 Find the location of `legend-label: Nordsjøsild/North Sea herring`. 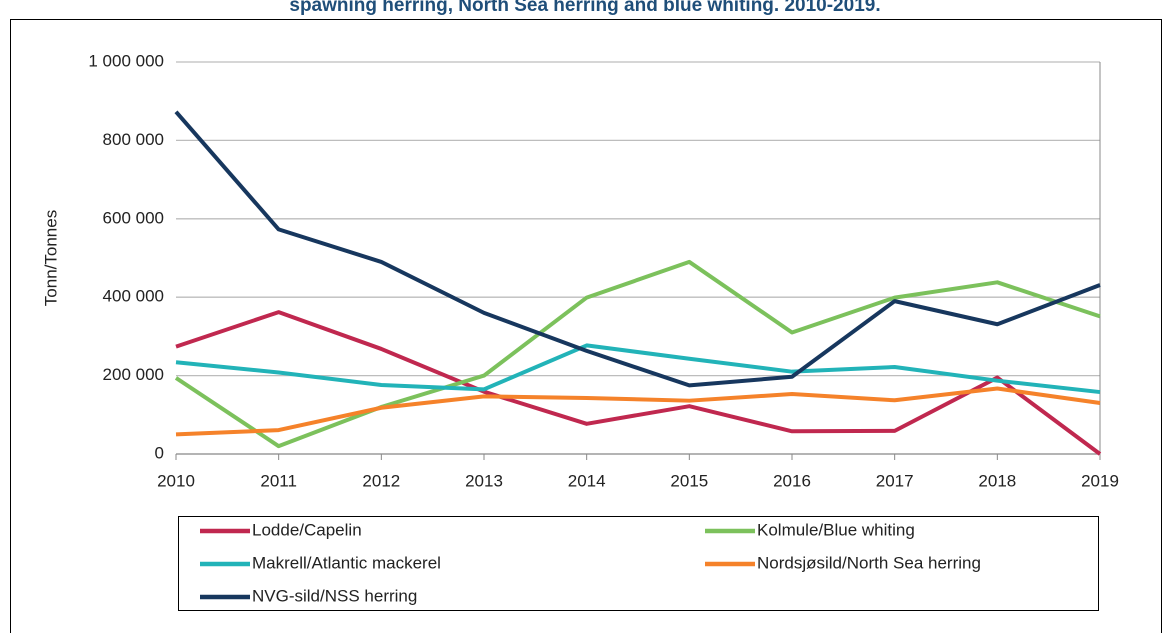

legend-label: Nordsjøsild/North Sea herring is located at coordinates (869, 562).